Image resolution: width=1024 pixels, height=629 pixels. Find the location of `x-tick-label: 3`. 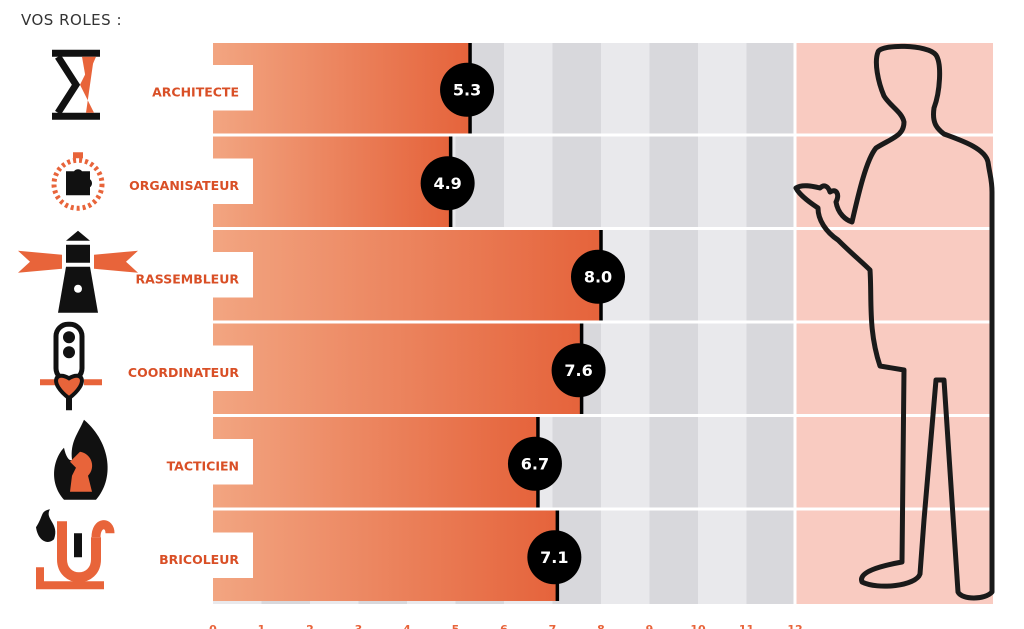

x-tick-label: 3 is located at coordinates (359, 626).